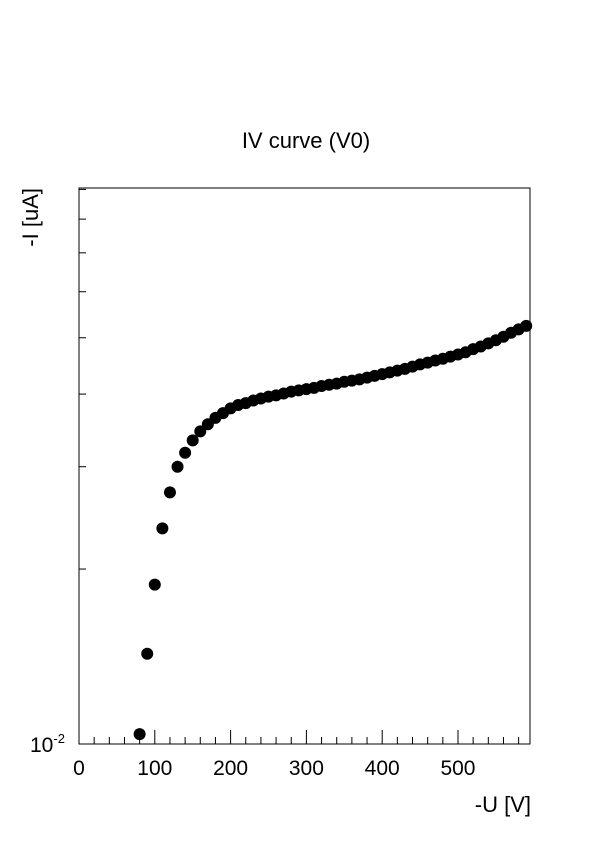 The height and width of the screenshot is (842, 595). What do you see at coordinates (154, 768) in the screenshot?
I see `x-tick-label: 100` at bounding box center [154, 768].